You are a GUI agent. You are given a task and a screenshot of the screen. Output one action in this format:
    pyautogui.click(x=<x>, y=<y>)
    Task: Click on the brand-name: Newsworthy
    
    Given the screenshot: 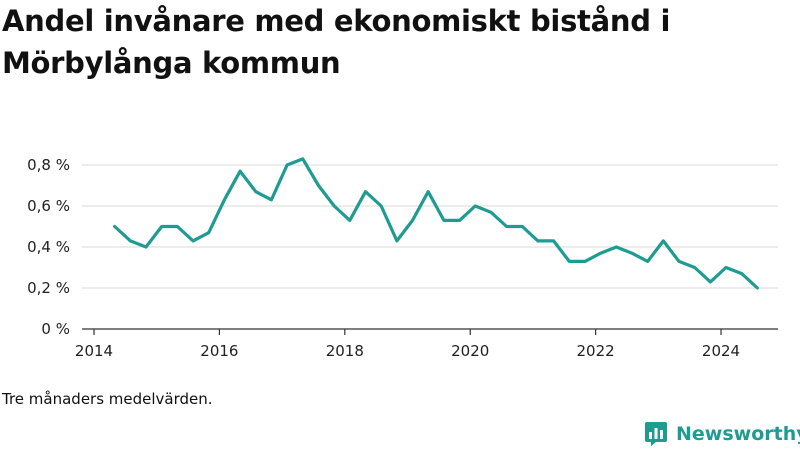 What is the action you would take?
    pyautogui.click(x=738, y=434)
    